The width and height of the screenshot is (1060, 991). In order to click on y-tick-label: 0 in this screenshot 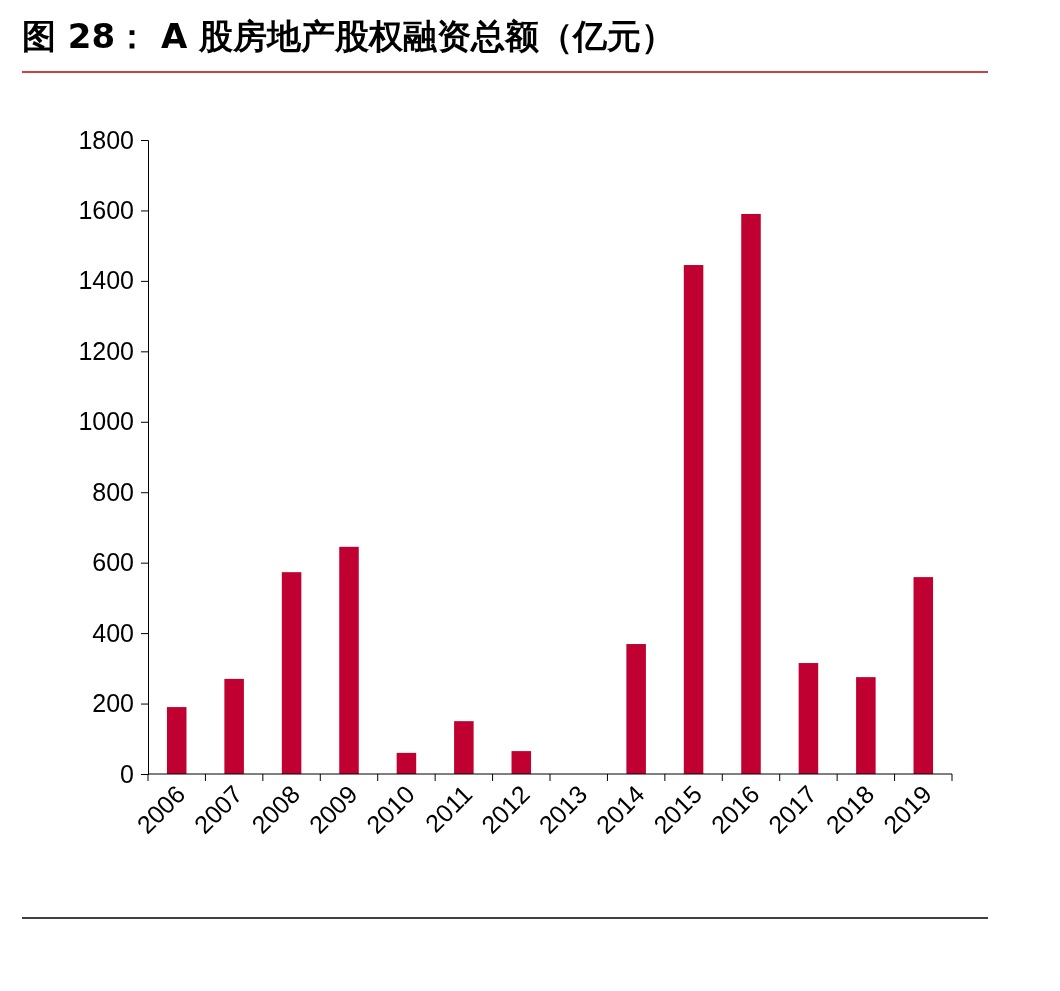, I will do `click(127, 773)`.